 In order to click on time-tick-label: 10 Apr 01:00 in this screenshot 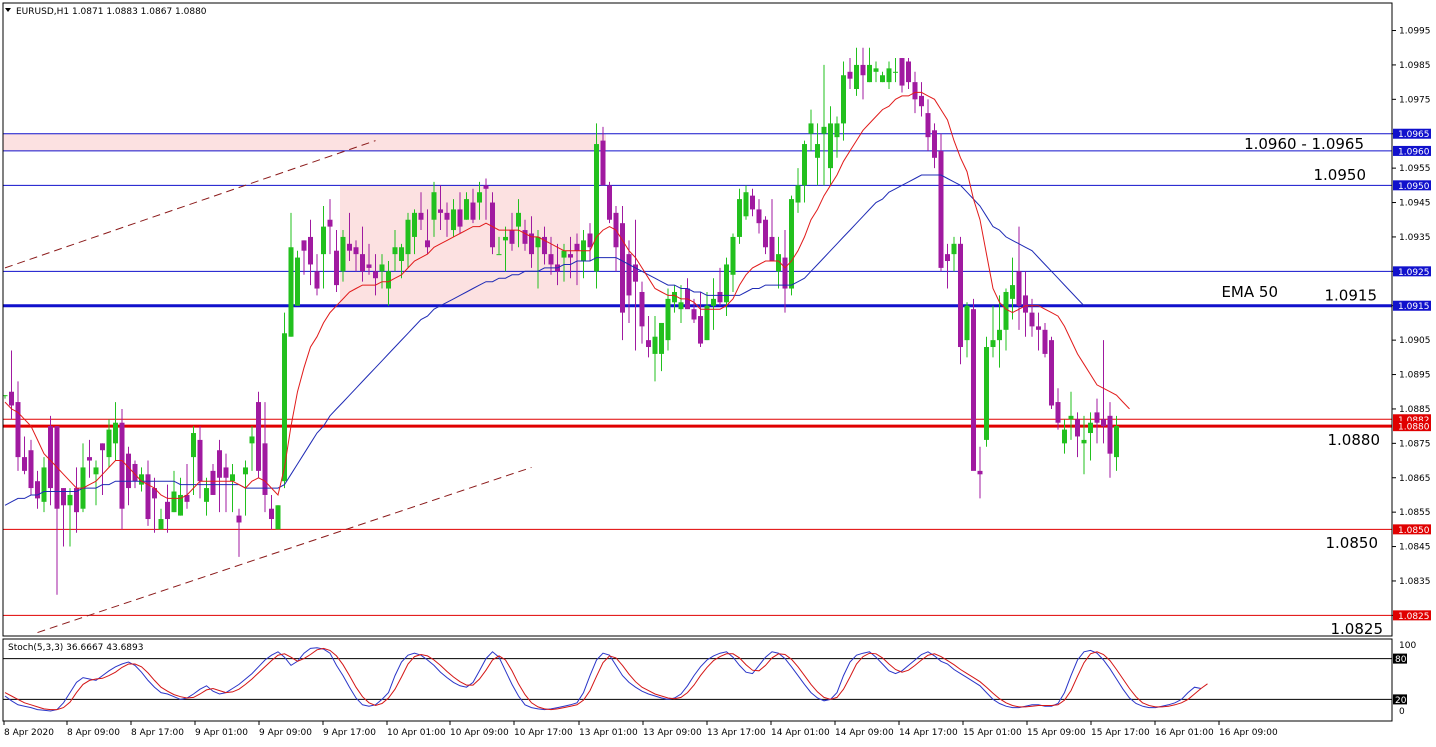, I will do `click(416, 733)`.